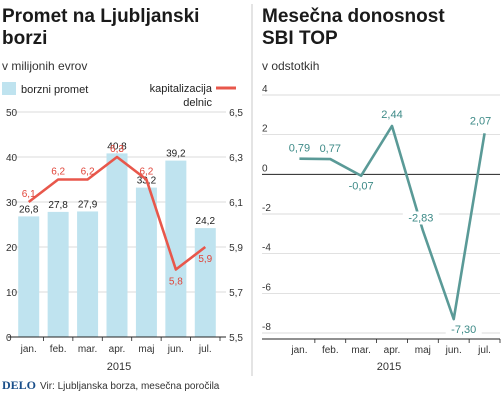  I want to click on right-y-tick-label: 0, so click(265, 168).